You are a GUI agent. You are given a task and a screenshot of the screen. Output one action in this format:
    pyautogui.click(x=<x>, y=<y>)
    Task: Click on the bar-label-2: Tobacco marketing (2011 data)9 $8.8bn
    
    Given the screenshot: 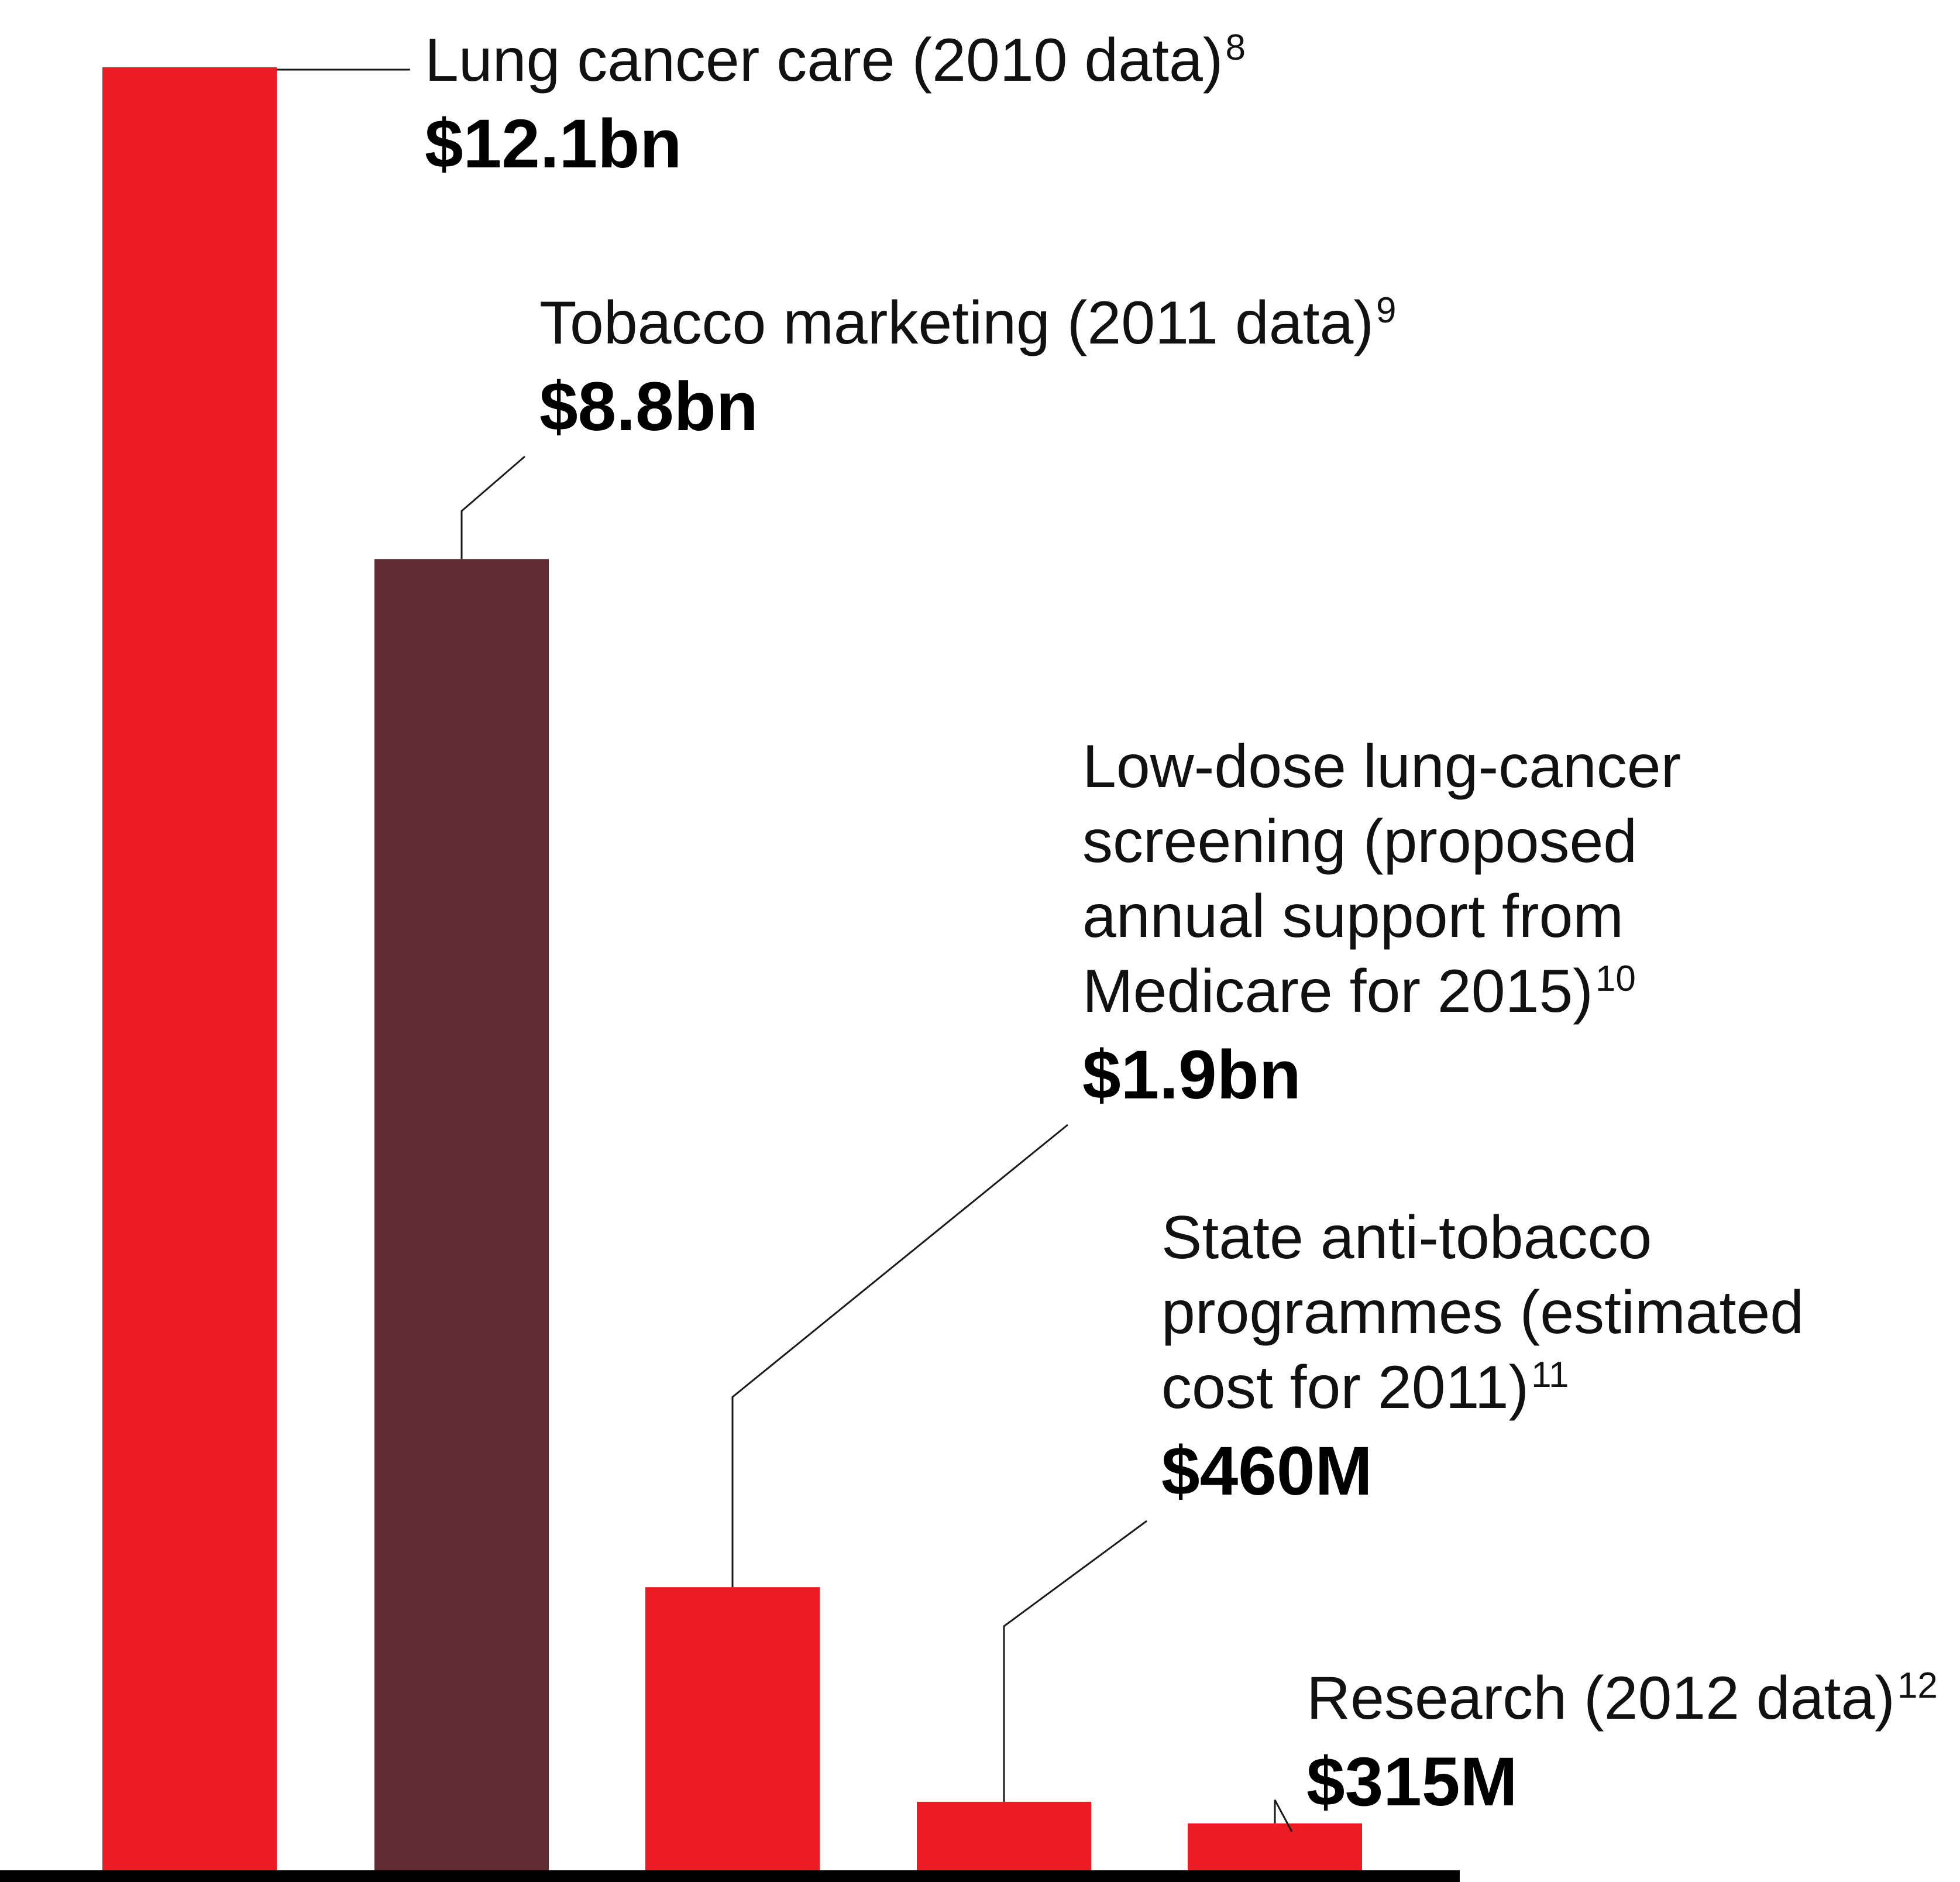 What is the action you would take?
    pyautogui.click(x=967, y=367)
    